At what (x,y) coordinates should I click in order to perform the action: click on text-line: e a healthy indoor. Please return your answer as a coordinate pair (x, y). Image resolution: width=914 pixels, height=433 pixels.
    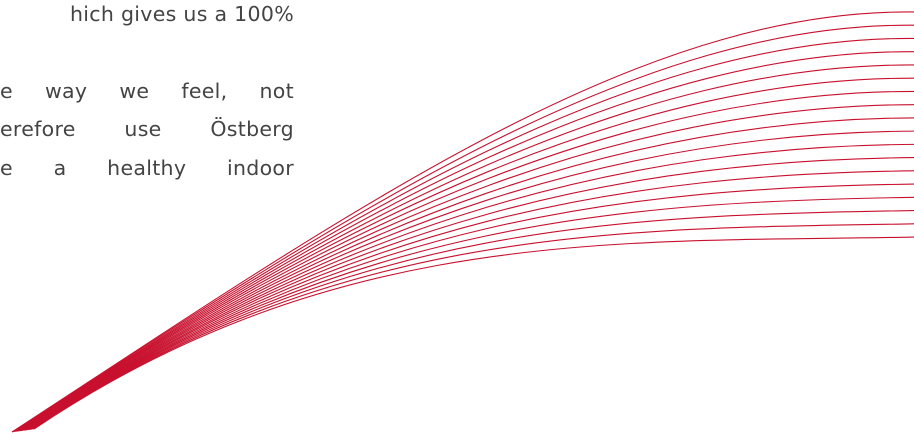
    Looking at the image, I should click on (147, 168).